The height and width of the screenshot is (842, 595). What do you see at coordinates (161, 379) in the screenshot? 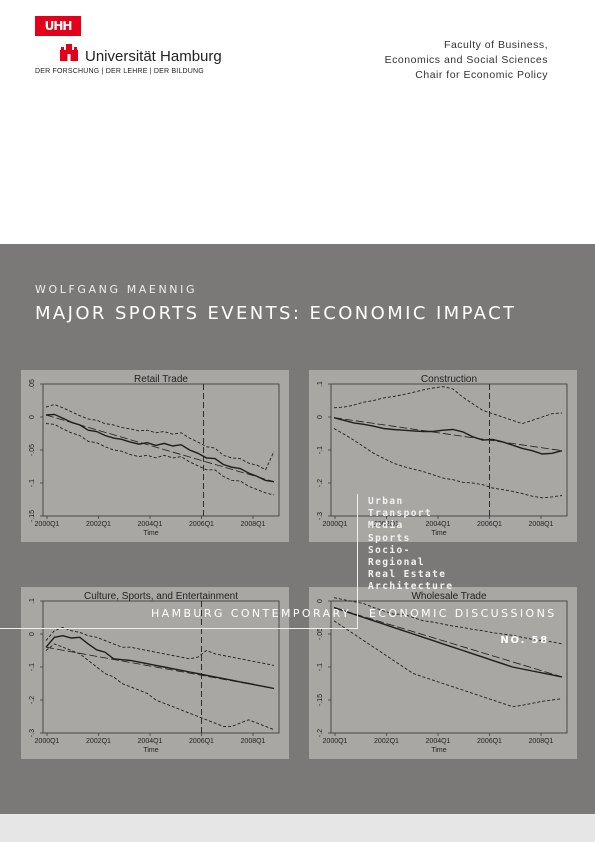
I see `chart-title: Retail Trade` at bounding box center [161, 379].